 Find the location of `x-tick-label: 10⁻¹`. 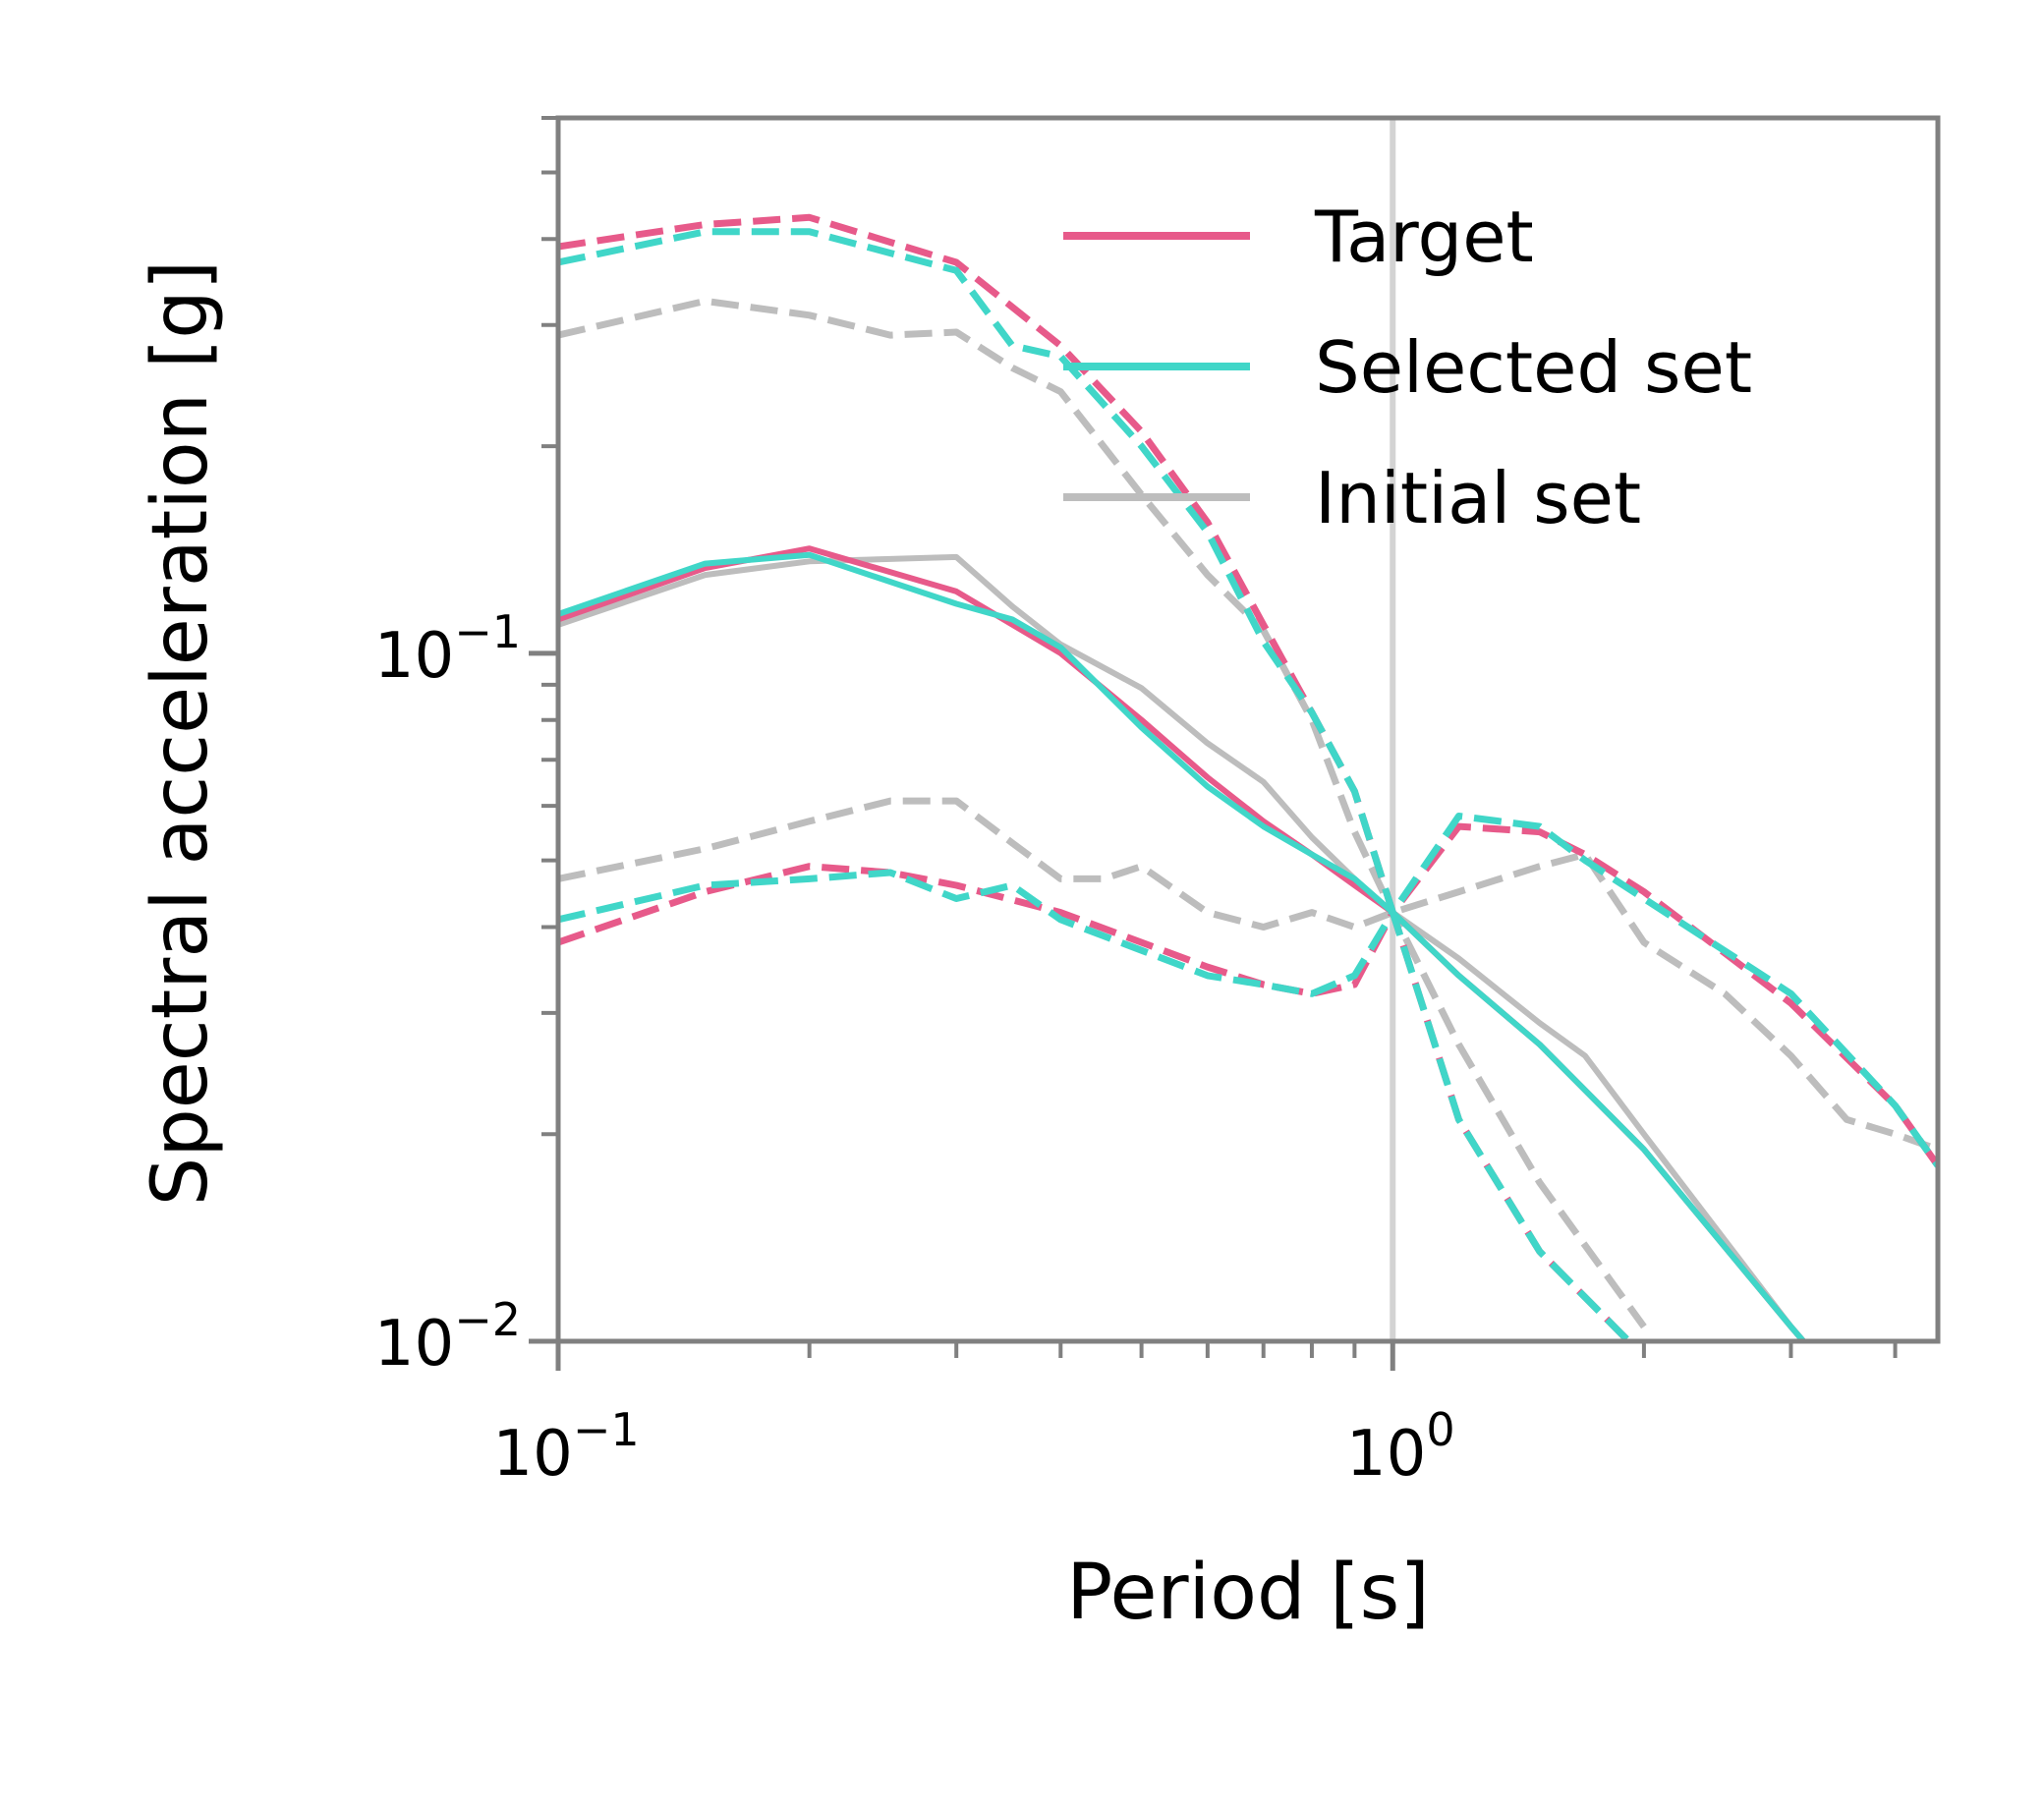

x-tick-label: 10⁻¹ is located at coordinates (565, 1447).